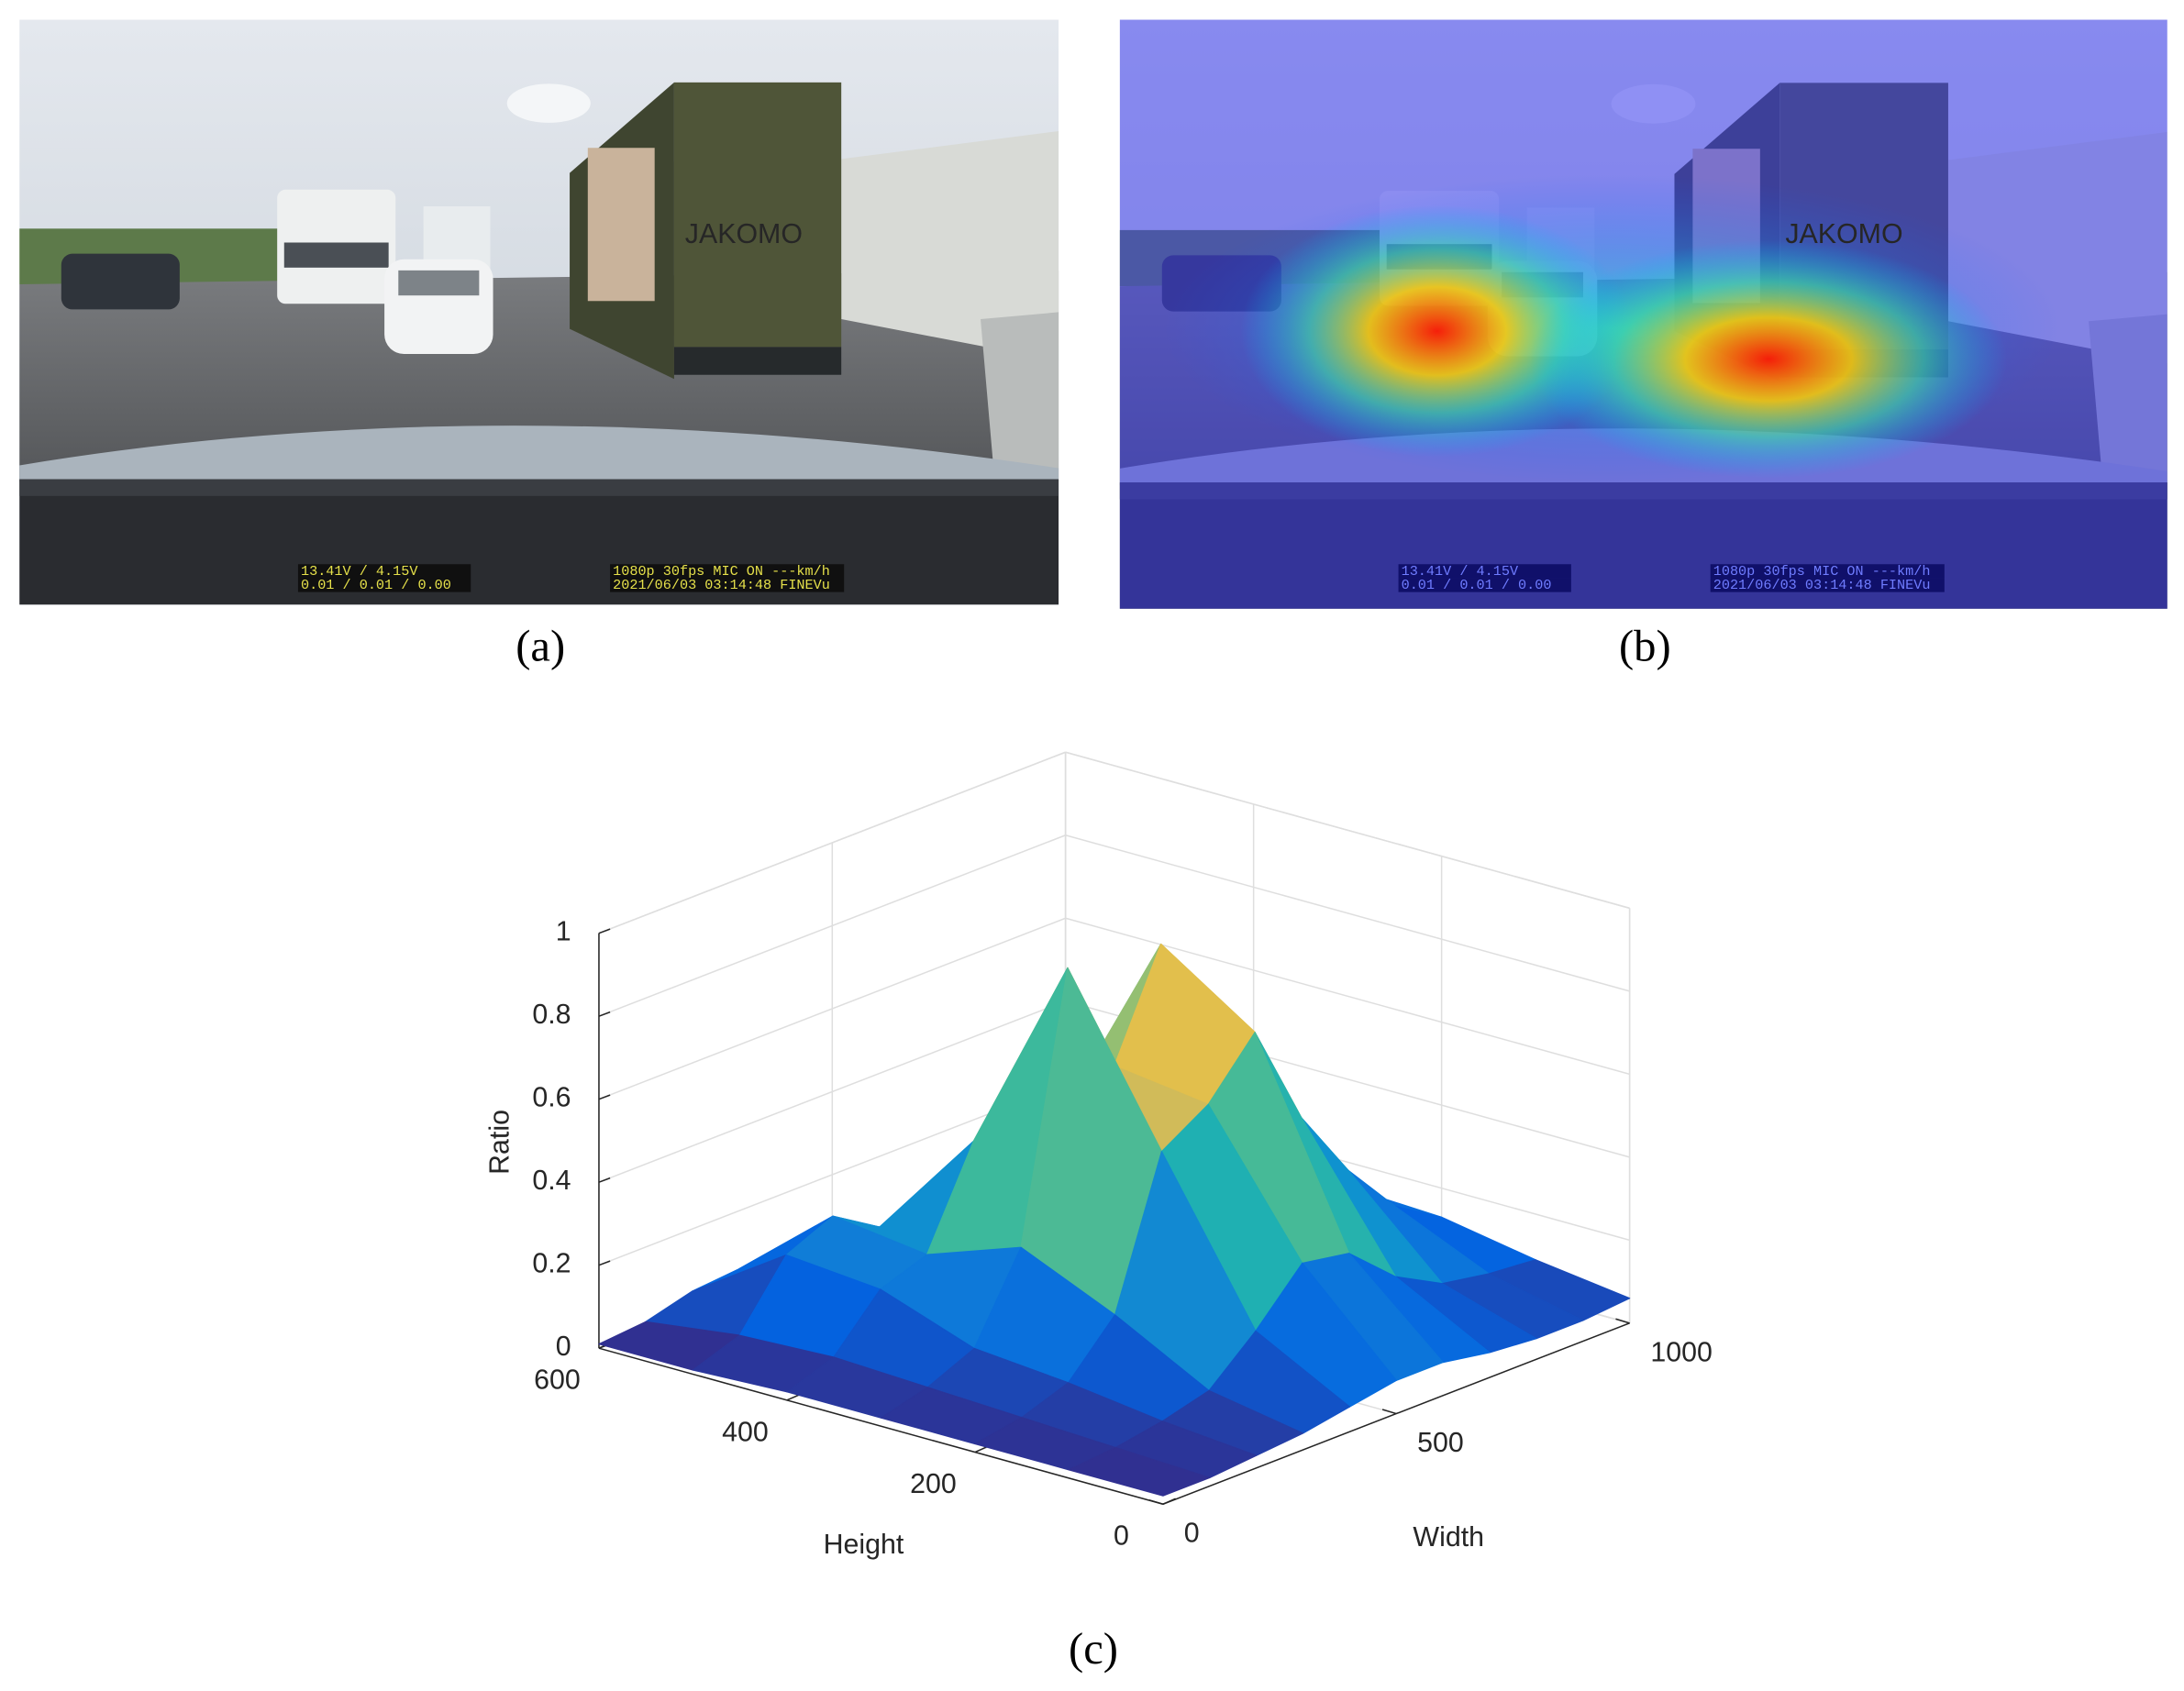 The image size is (2184, 1691). I want to click on z-tick-label: 0.6, so click(551, 1098).